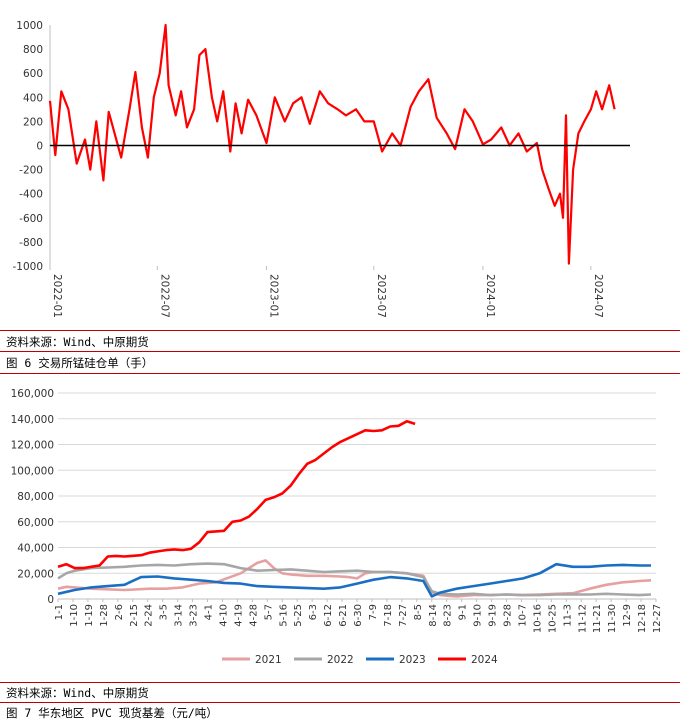 Image resolution: width=680 pixels, height=723 pixels. What do you see at coordinates (35, 523) in the screenshot?
I see `y-tick-label: 60,000` at bounding box center [35, 523].